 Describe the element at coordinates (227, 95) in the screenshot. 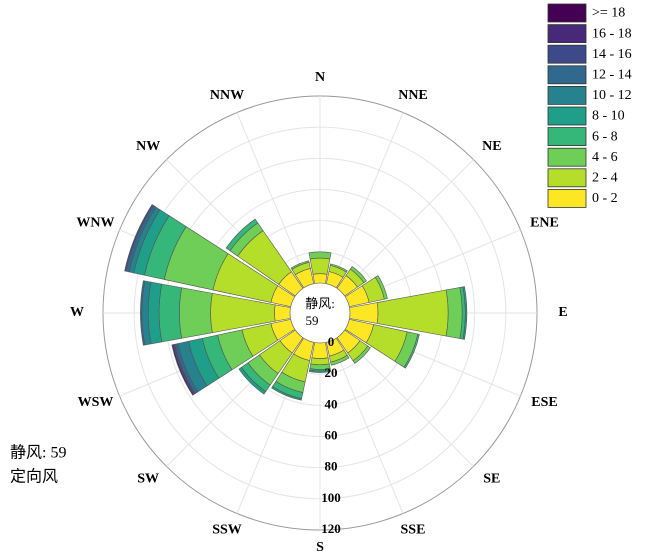

I see `direction-label: NNW` at that location.